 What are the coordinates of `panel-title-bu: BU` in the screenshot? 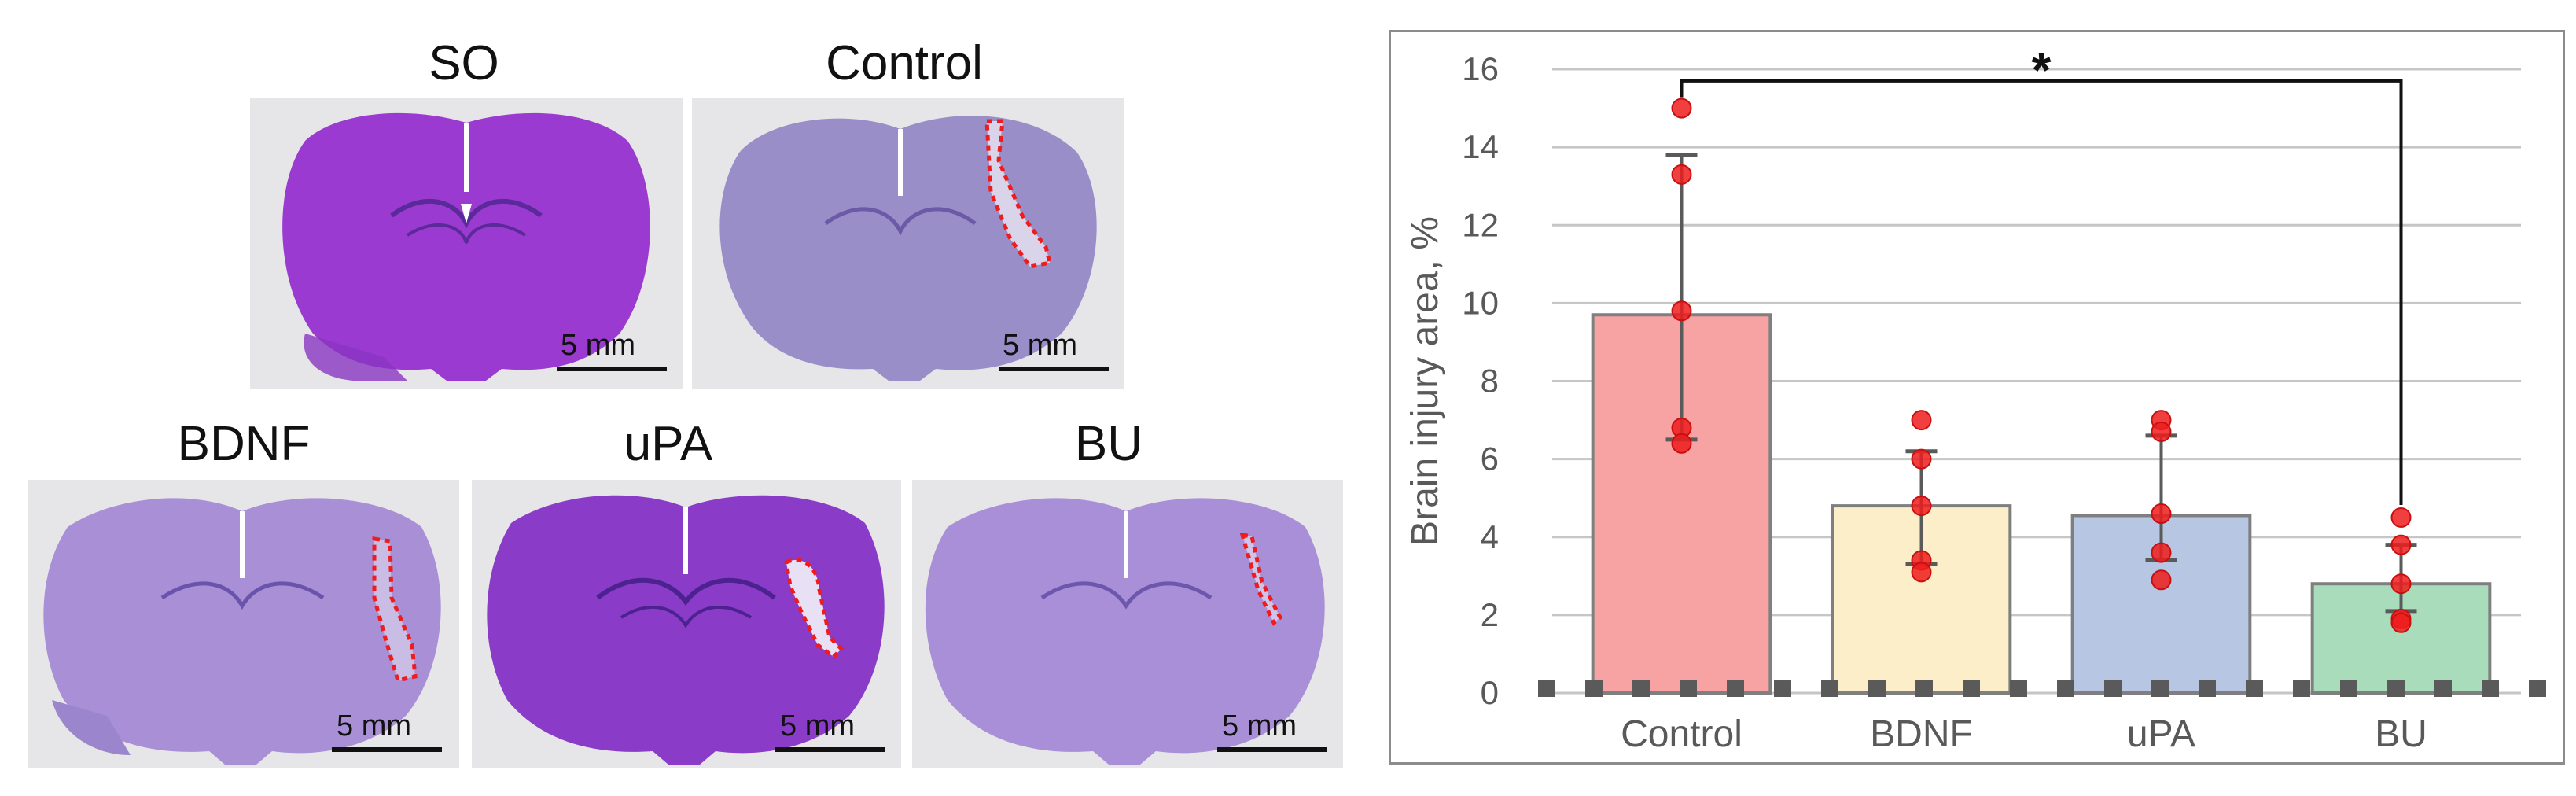 It's located at (1109, 444).